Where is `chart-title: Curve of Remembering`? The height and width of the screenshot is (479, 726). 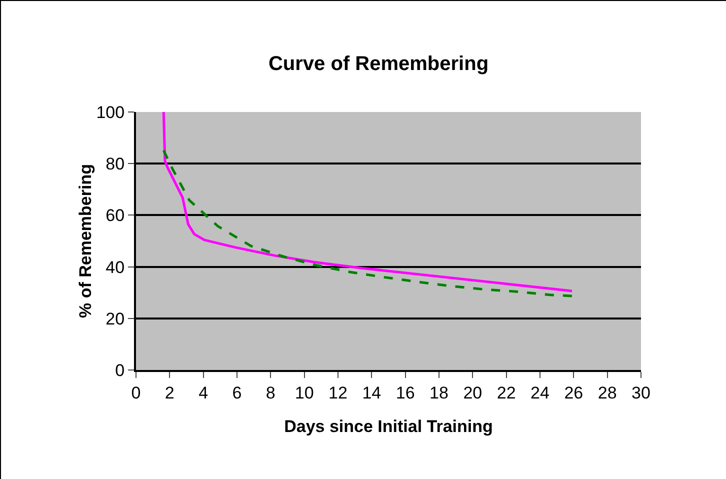
chart-title: Curve of Remembering is located at coordinates (378, 64).